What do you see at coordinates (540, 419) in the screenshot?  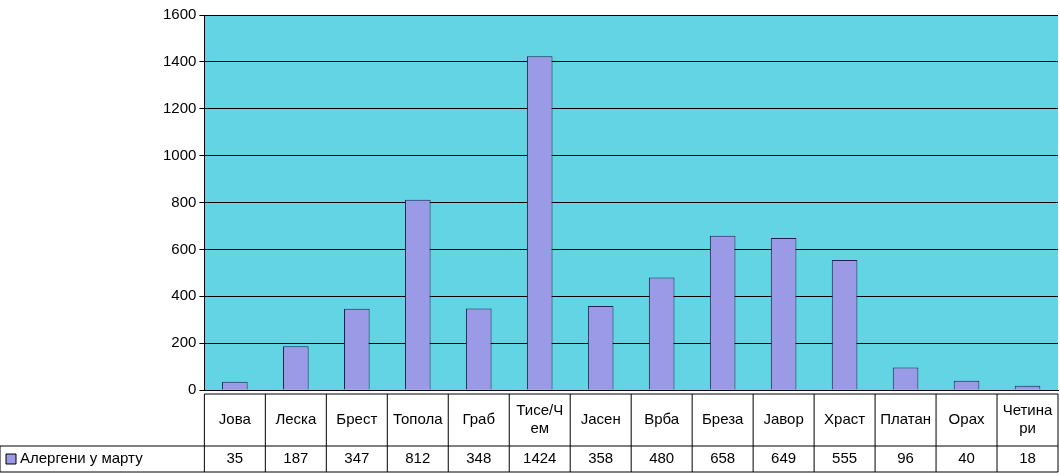 I see `x-tick-label: Тисе/Чем` at bounding box center [540, 419].